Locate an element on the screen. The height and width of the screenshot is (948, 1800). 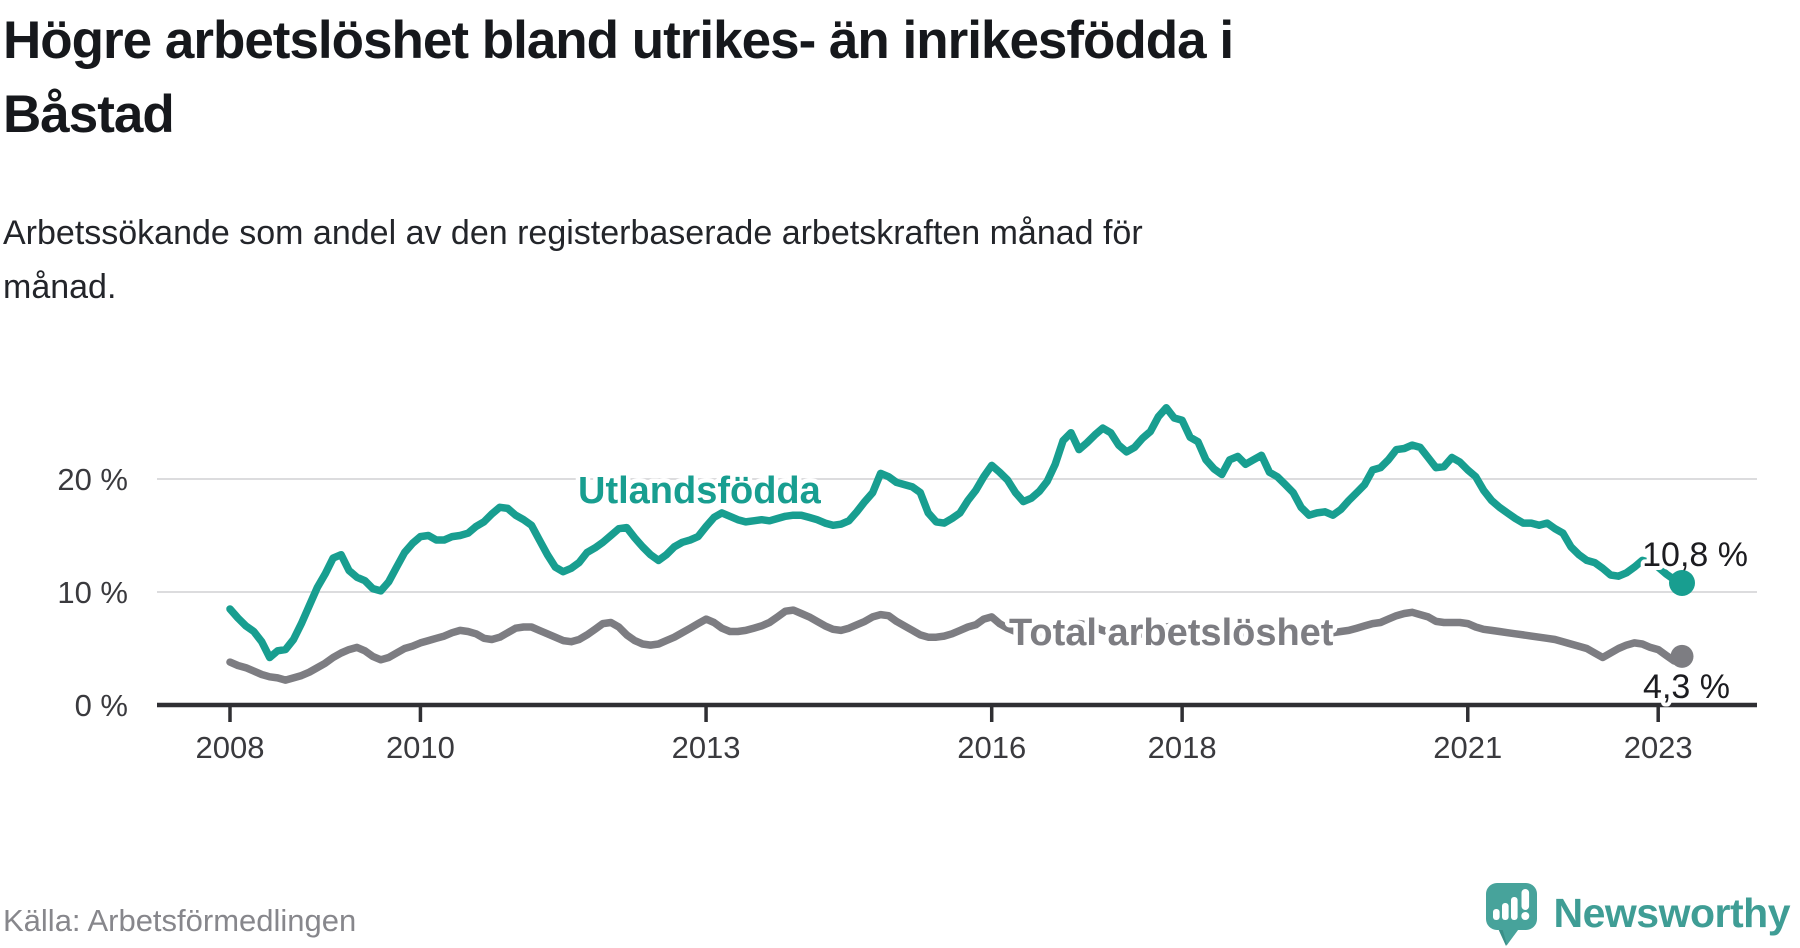
logo-bar-medium is located at coordinates (1505, 911).